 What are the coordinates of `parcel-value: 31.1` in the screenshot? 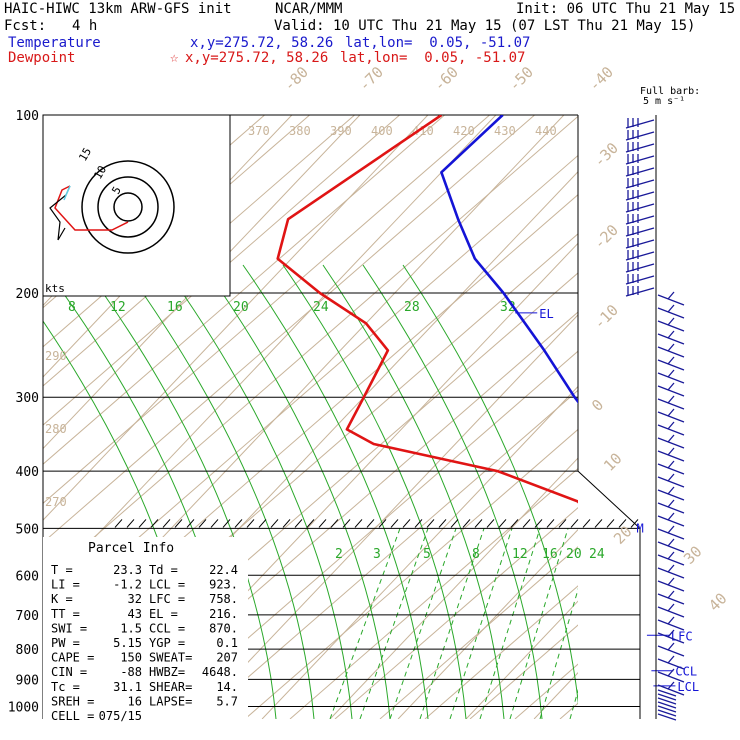 It's located at (127, 687).